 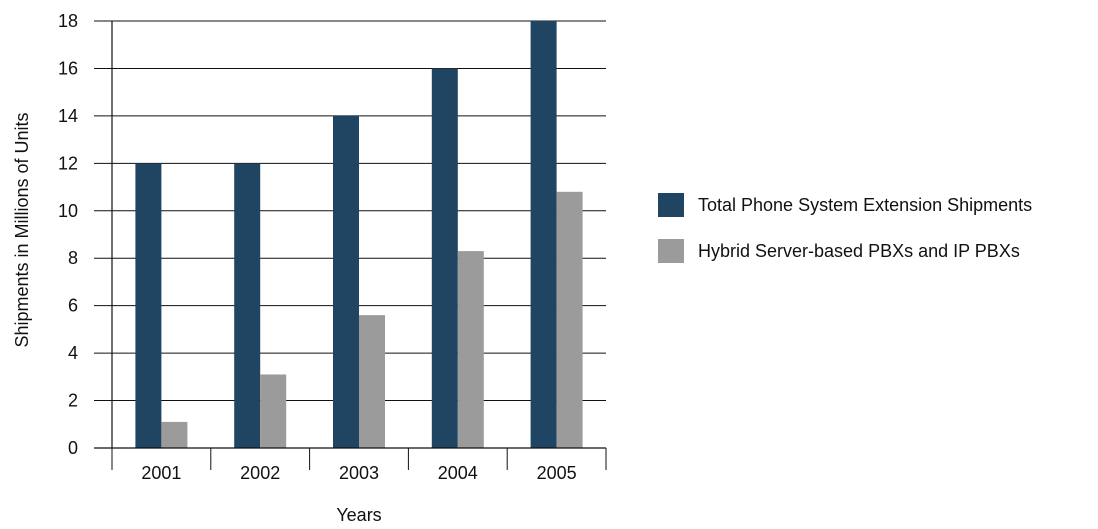 I want to click on bar-hybrid-2005, so click(x=569, y=320).